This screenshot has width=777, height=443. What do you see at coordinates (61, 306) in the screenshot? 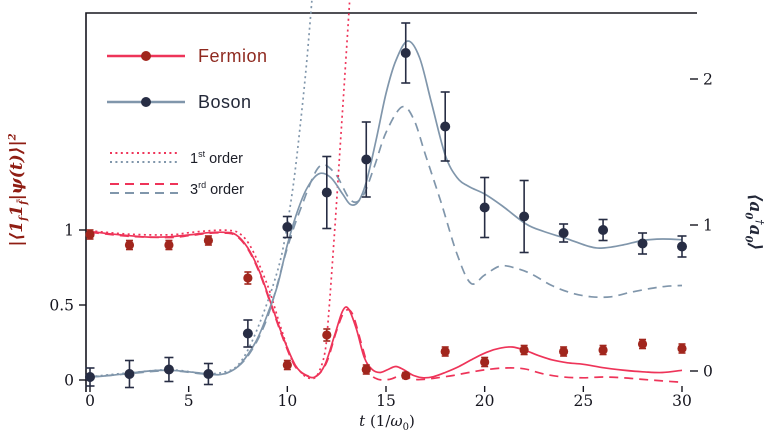
I see `y-left-tick-label: 0.5` at bounding box center [61, 306].